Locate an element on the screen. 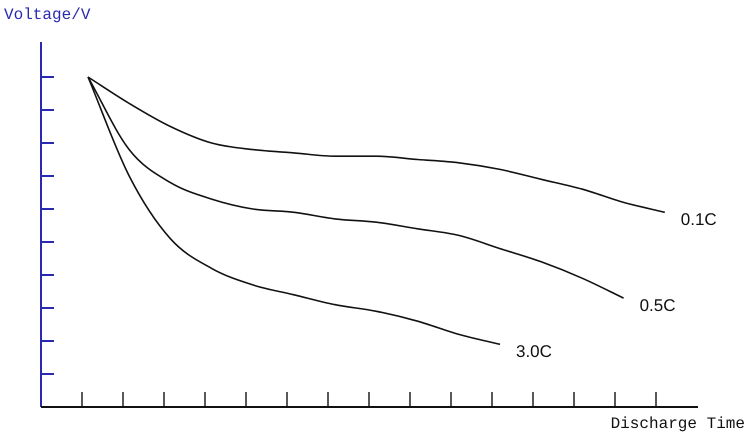  x-axis-title: Discharge Time is located at coordinates (677, 424).